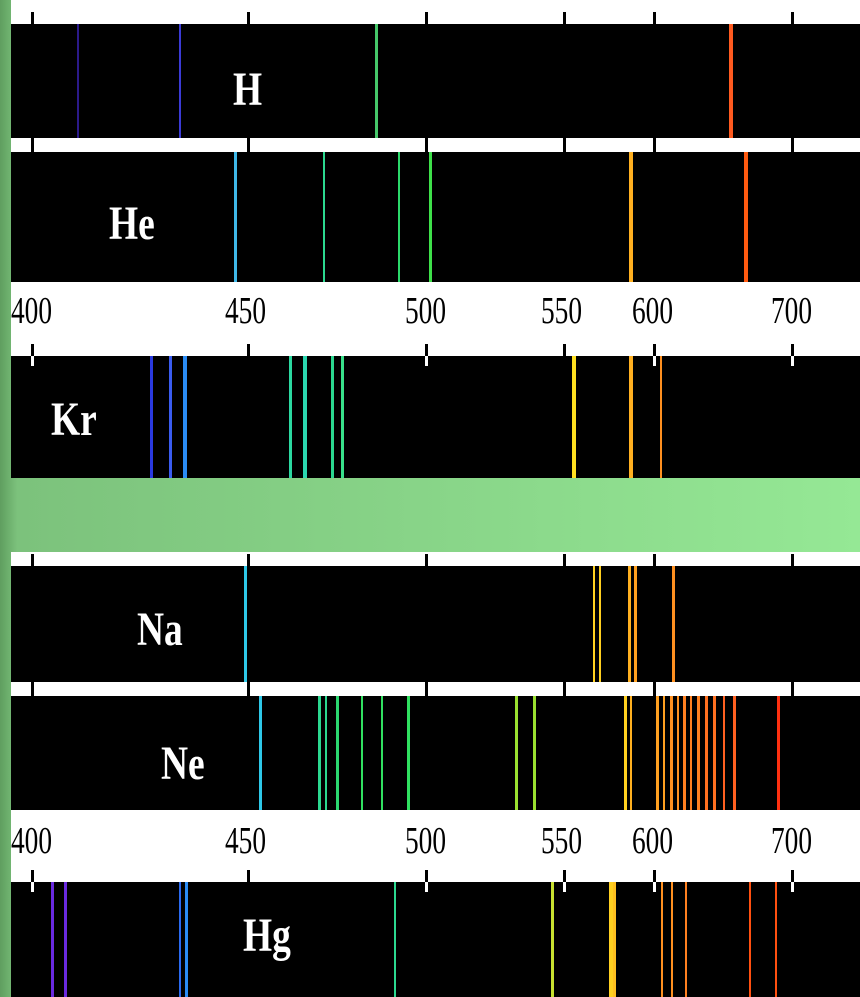 The width and height of the screenshot is (860, 997). I want to click on spectrum-strip-h: H, so click(435, 81).